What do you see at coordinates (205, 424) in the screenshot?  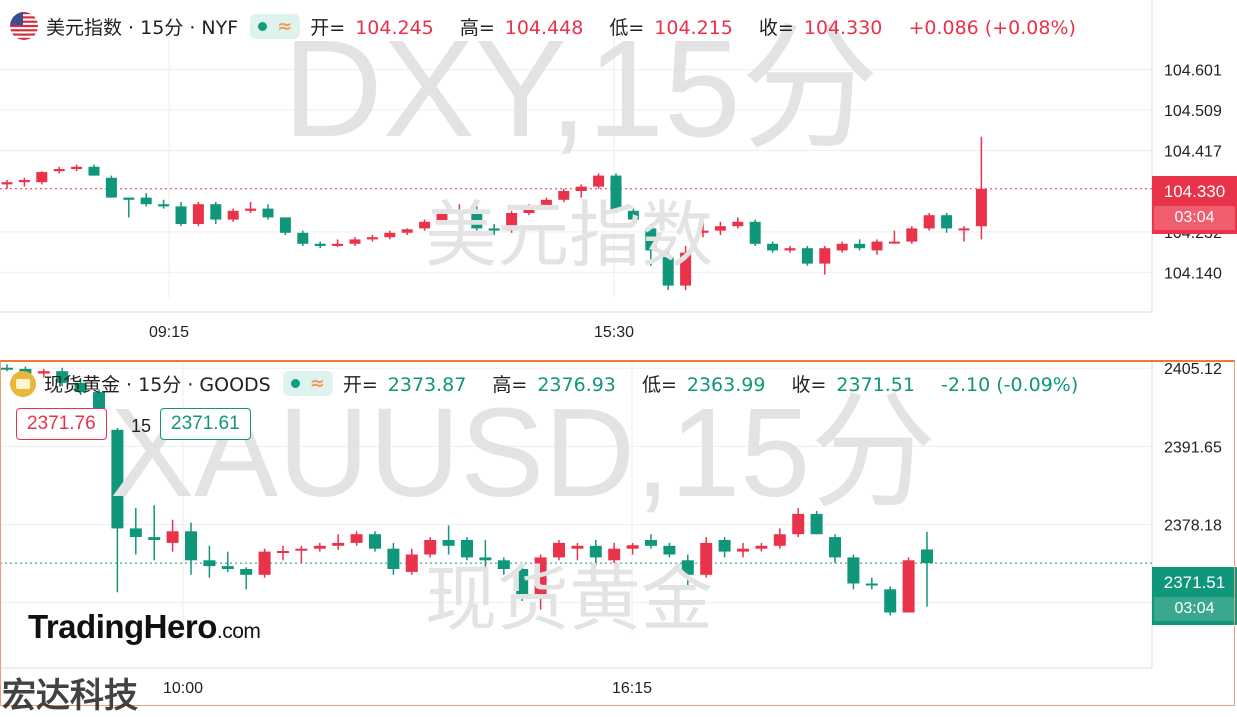 I see `buy-price-button: 2371.61` at bounding box center [205, 424].